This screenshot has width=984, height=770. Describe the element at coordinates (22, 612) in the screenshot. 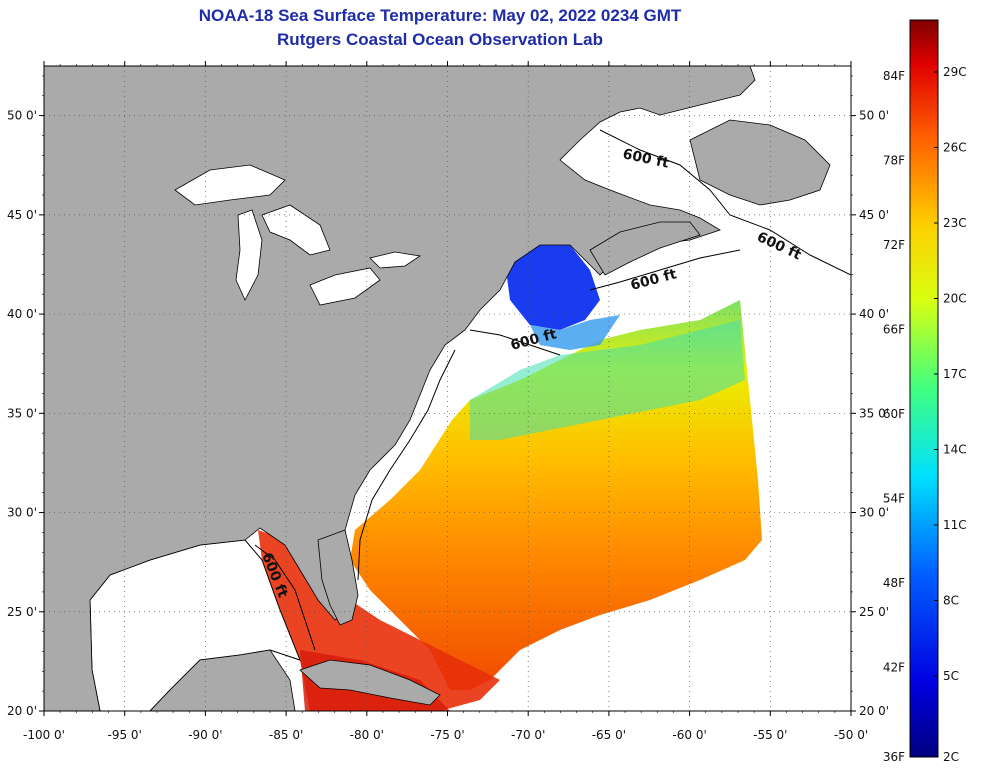

I see `lat-label: 25 0'` at that location.